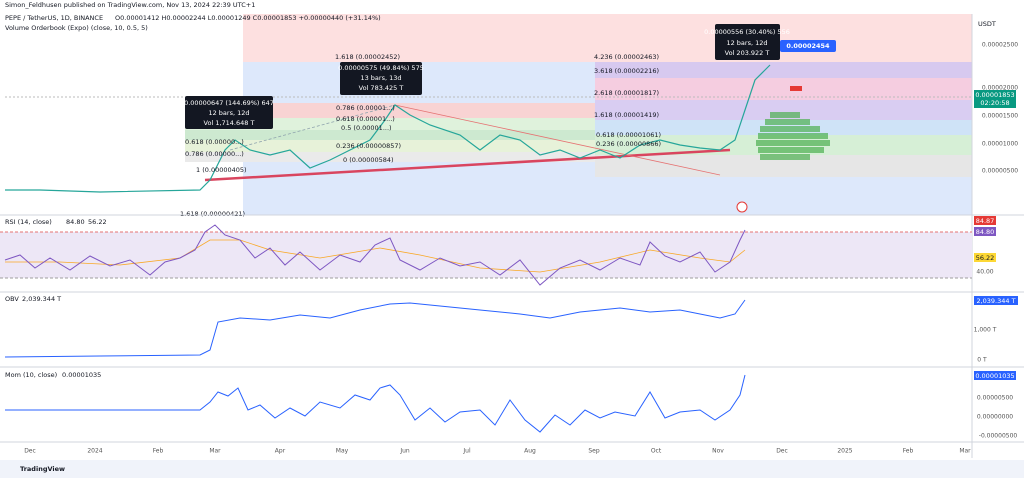 The height and width of the screenshot is (478, 1024). Describe the element at coordinates (1000, 88) in the screenshot. I see `price-axis-label: 0.00002000` at that location.